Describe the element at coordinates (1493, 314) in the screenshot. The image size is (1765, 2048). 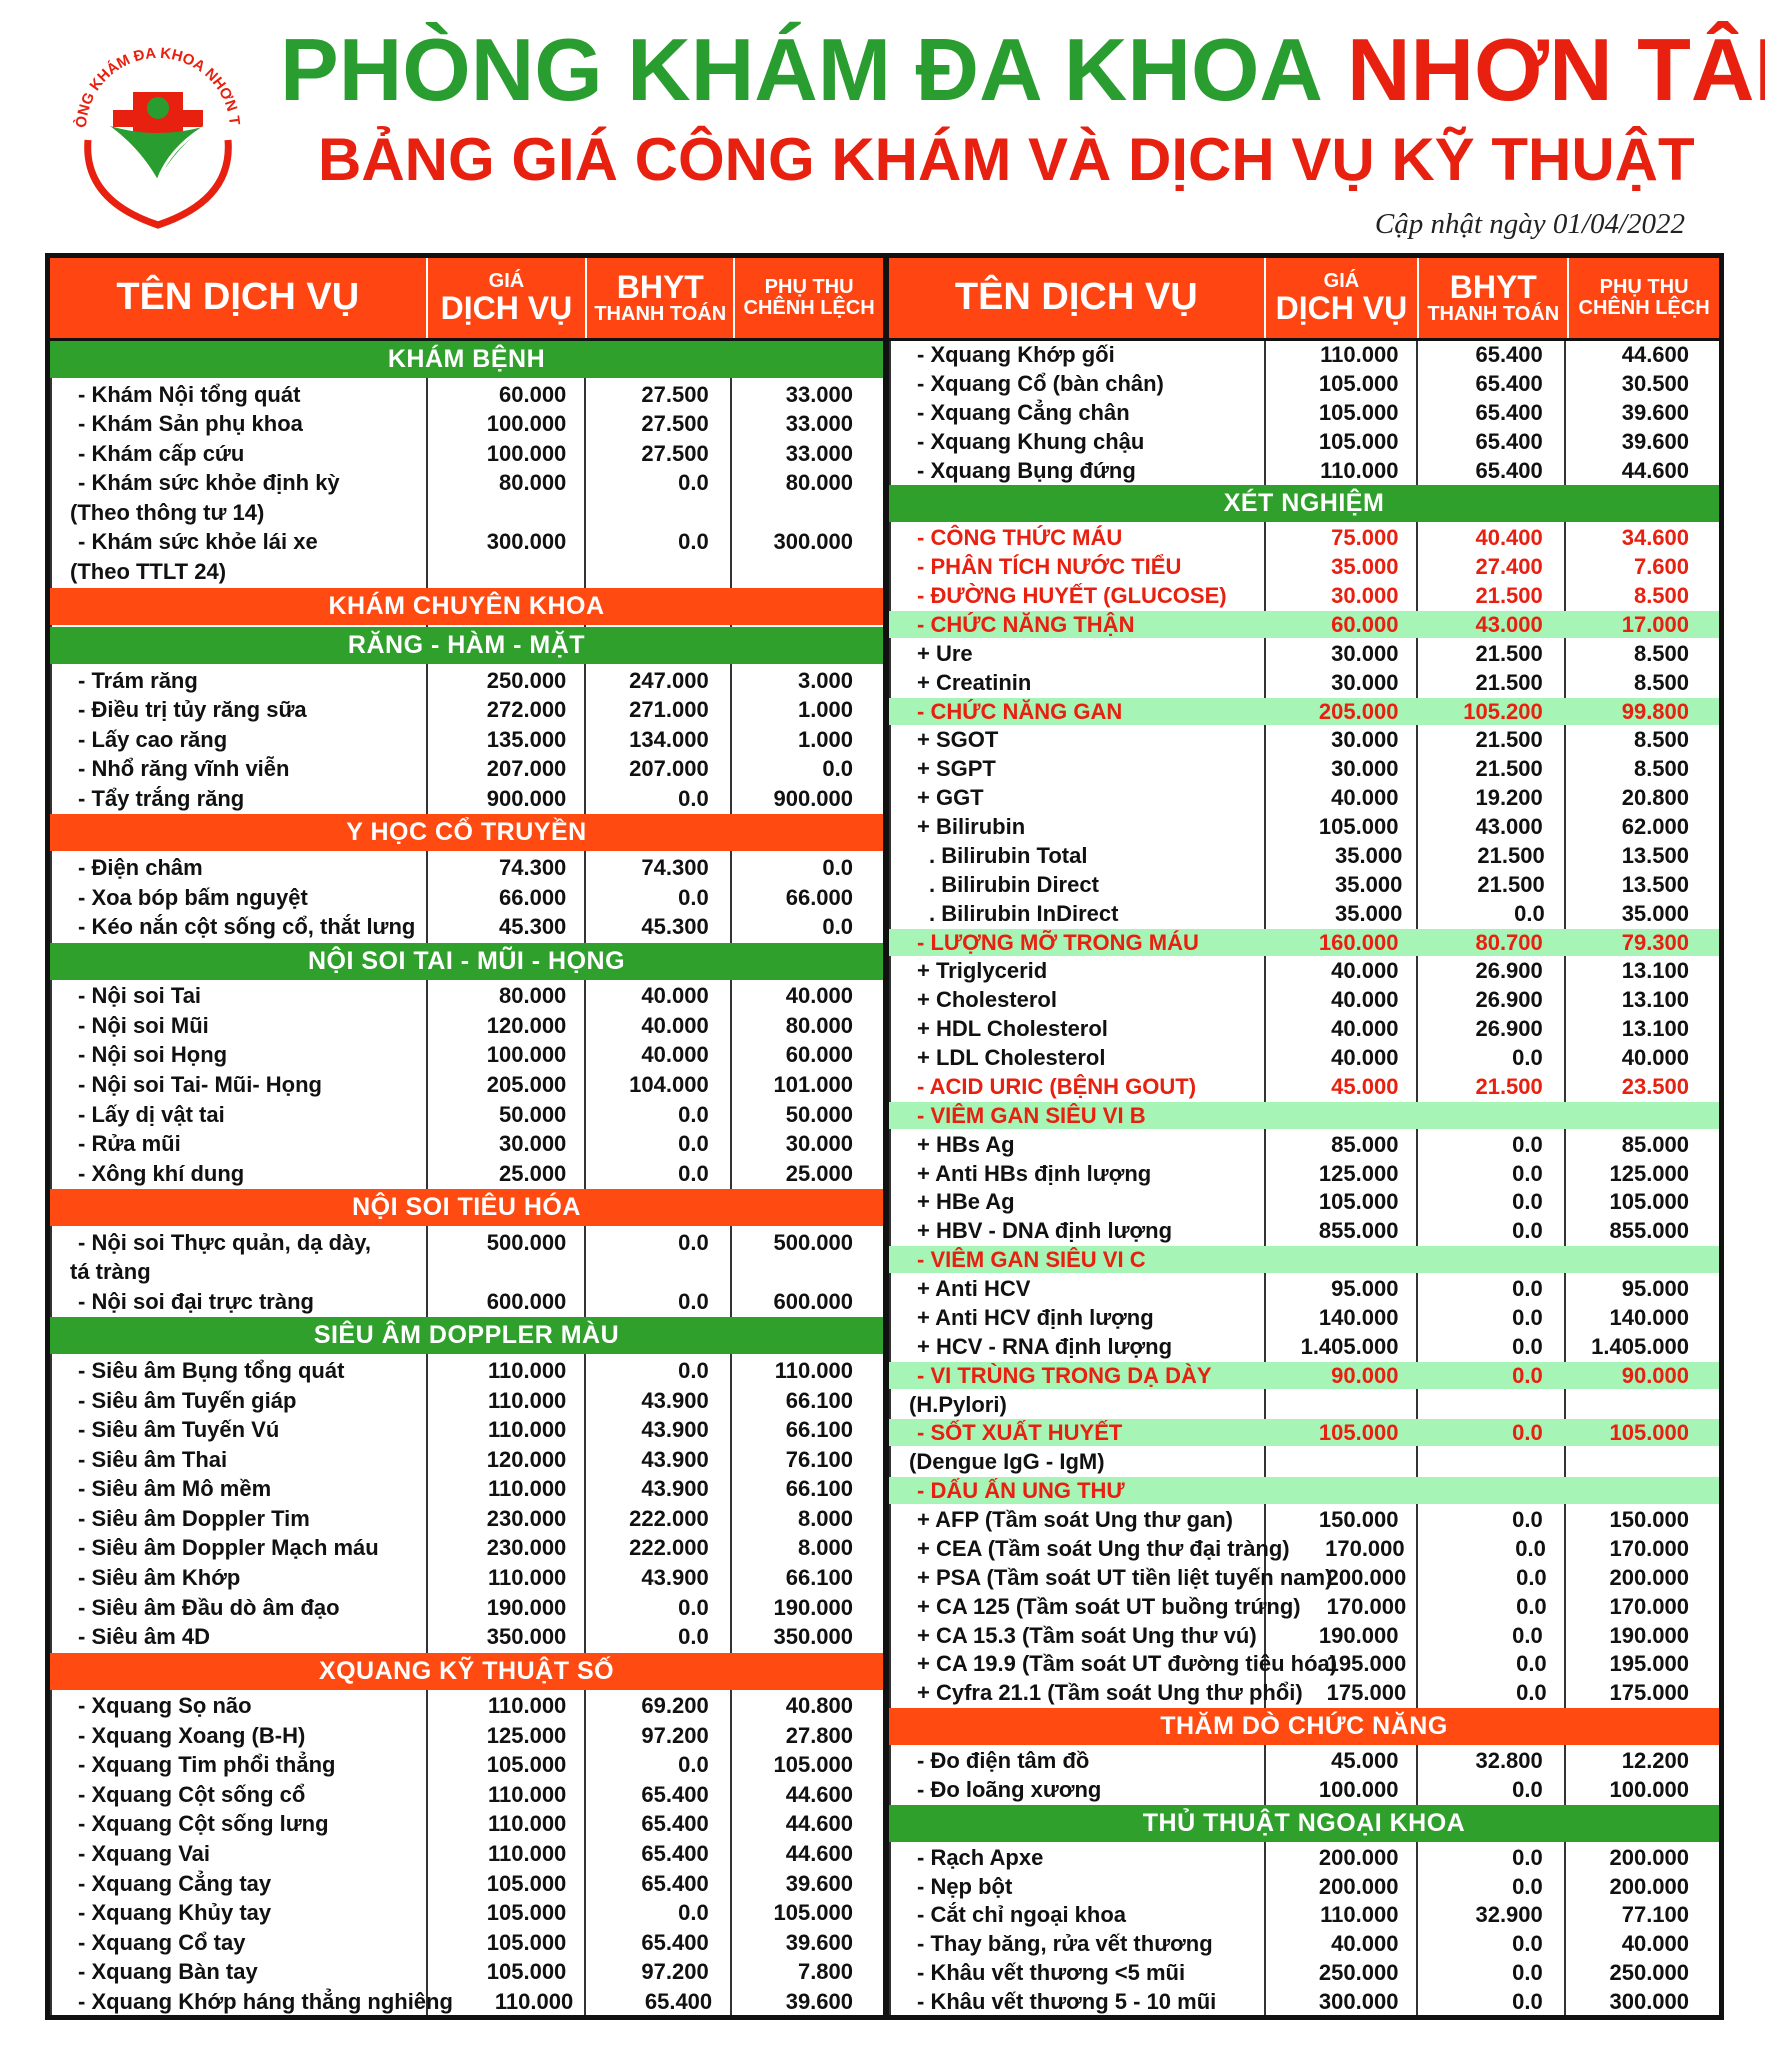
I see `col-bhyt-small: THANH TOÁN` at that location.